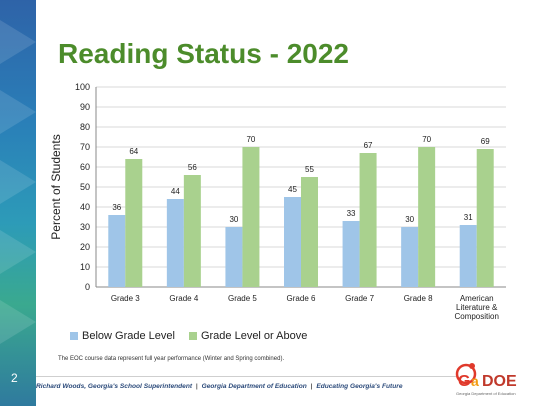 This screenshot has width=535, height=406. What do you see at coordinates (183, 298) in the screenshot?
I see `x-tick-label: Grade 4` at bounding box center [183, 298].